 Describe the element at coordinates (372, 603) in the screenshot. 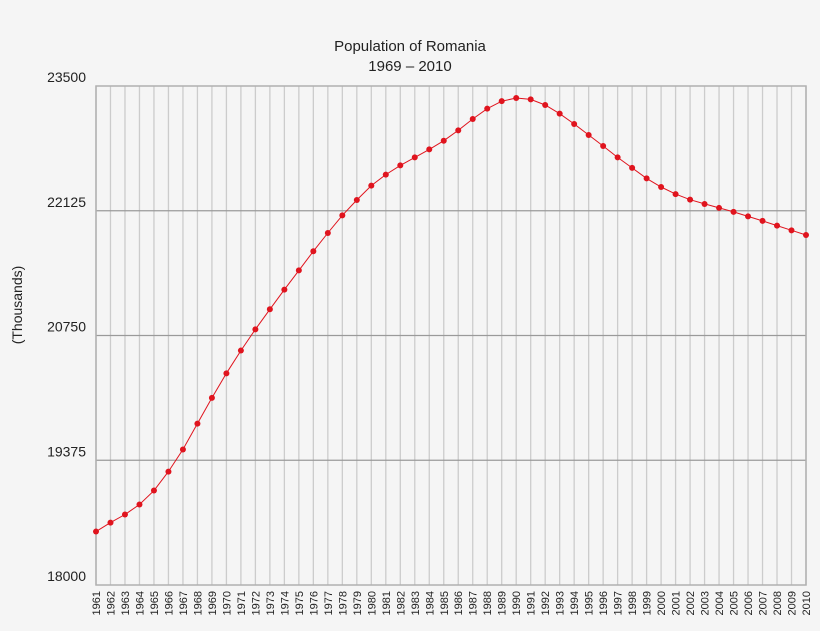

I see `x-tick-label: 1980` at that location.